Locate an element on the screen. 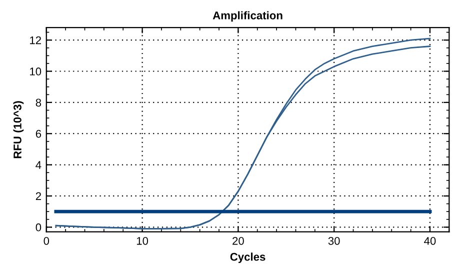  x-axis-title: Cycles is located at coordinates (248, 257).